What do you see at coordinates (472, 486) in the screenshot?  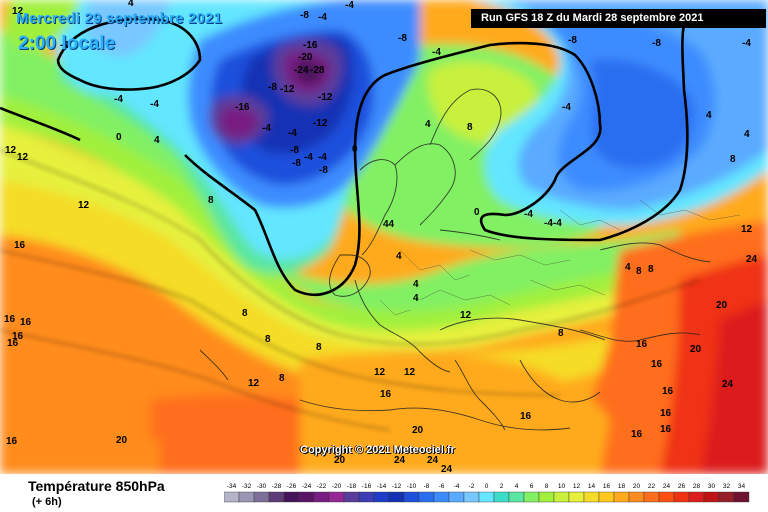 I see `legend-tick-label: -2` at bounding box center [472, 486].